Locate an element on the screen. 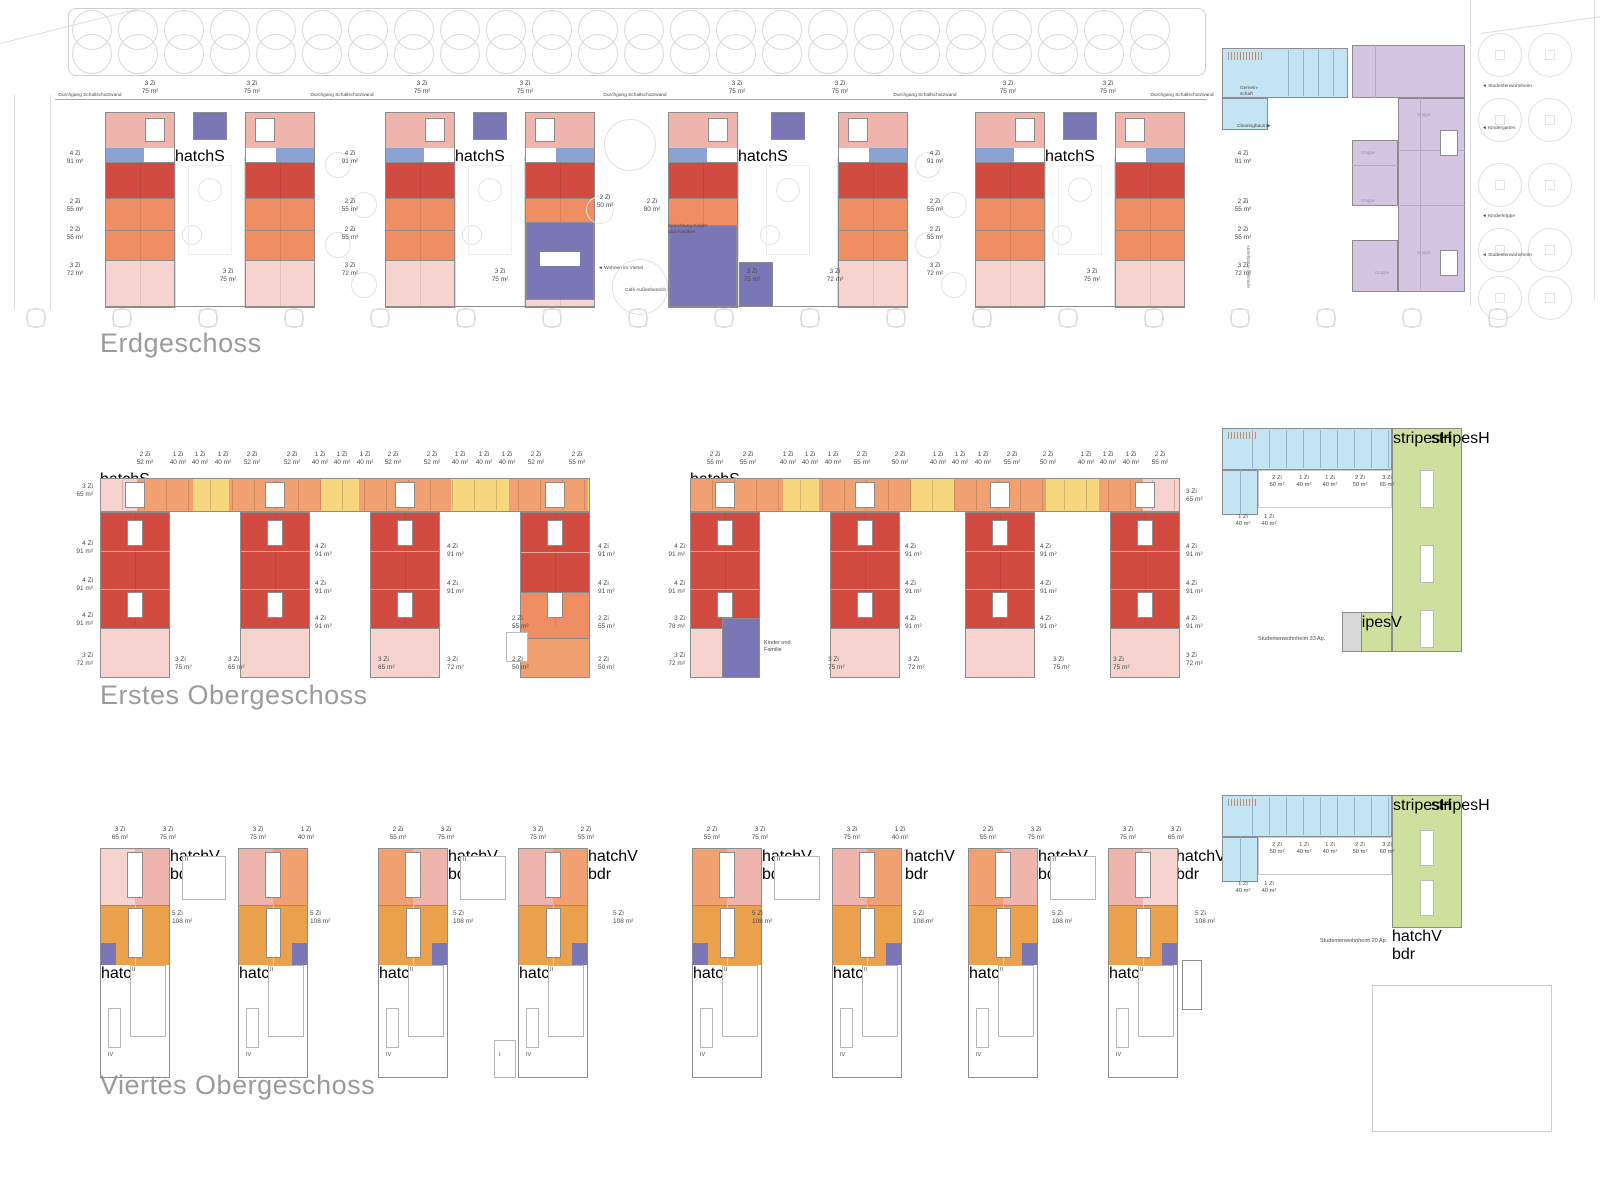  unit-community is located at coordinates (703, 266).